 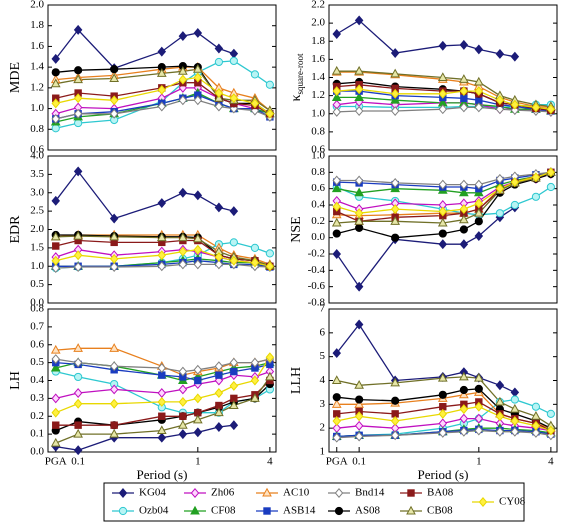 What do you see at coordinates (299, 511) in the screenshot?
I see `legend-label: ASB14` at bounding box center [299, 511].